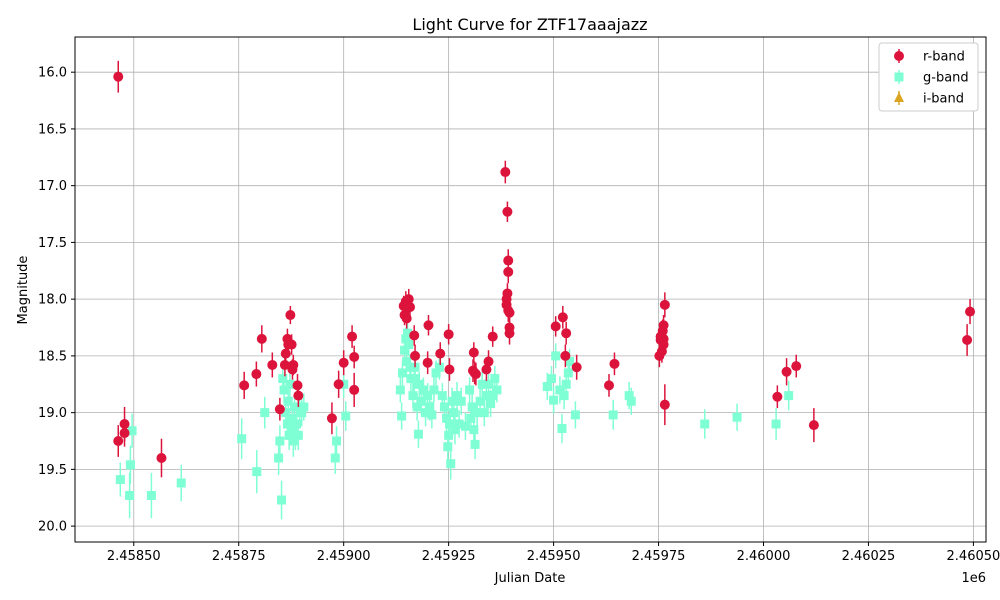 This screenshot has width=1000, height=600. What do you see at coordinates (943, 99) in the screenshot?
I see `legend-label: i-band` at bounding box center [943, 99].